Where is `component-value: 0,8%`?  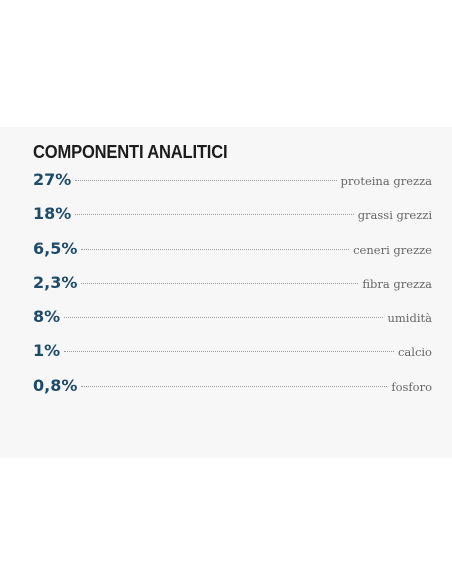
component-value: 0,8% is located at coordinates (55, 385).